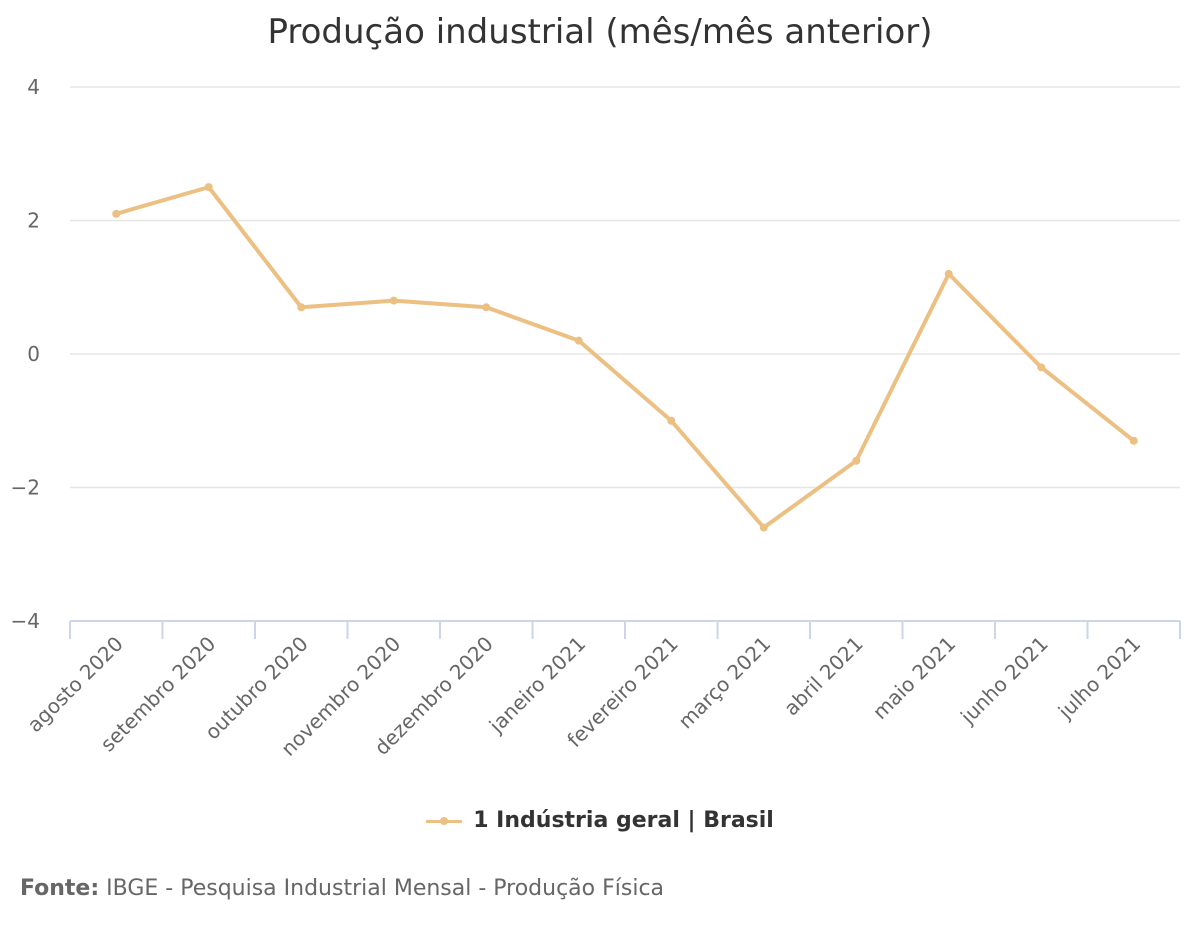 The width and height of the screenshot is (1200, 935). Describe the element at coordinates (25, 621) in the screenshot. I see `y-tick-label: −4` at that location.